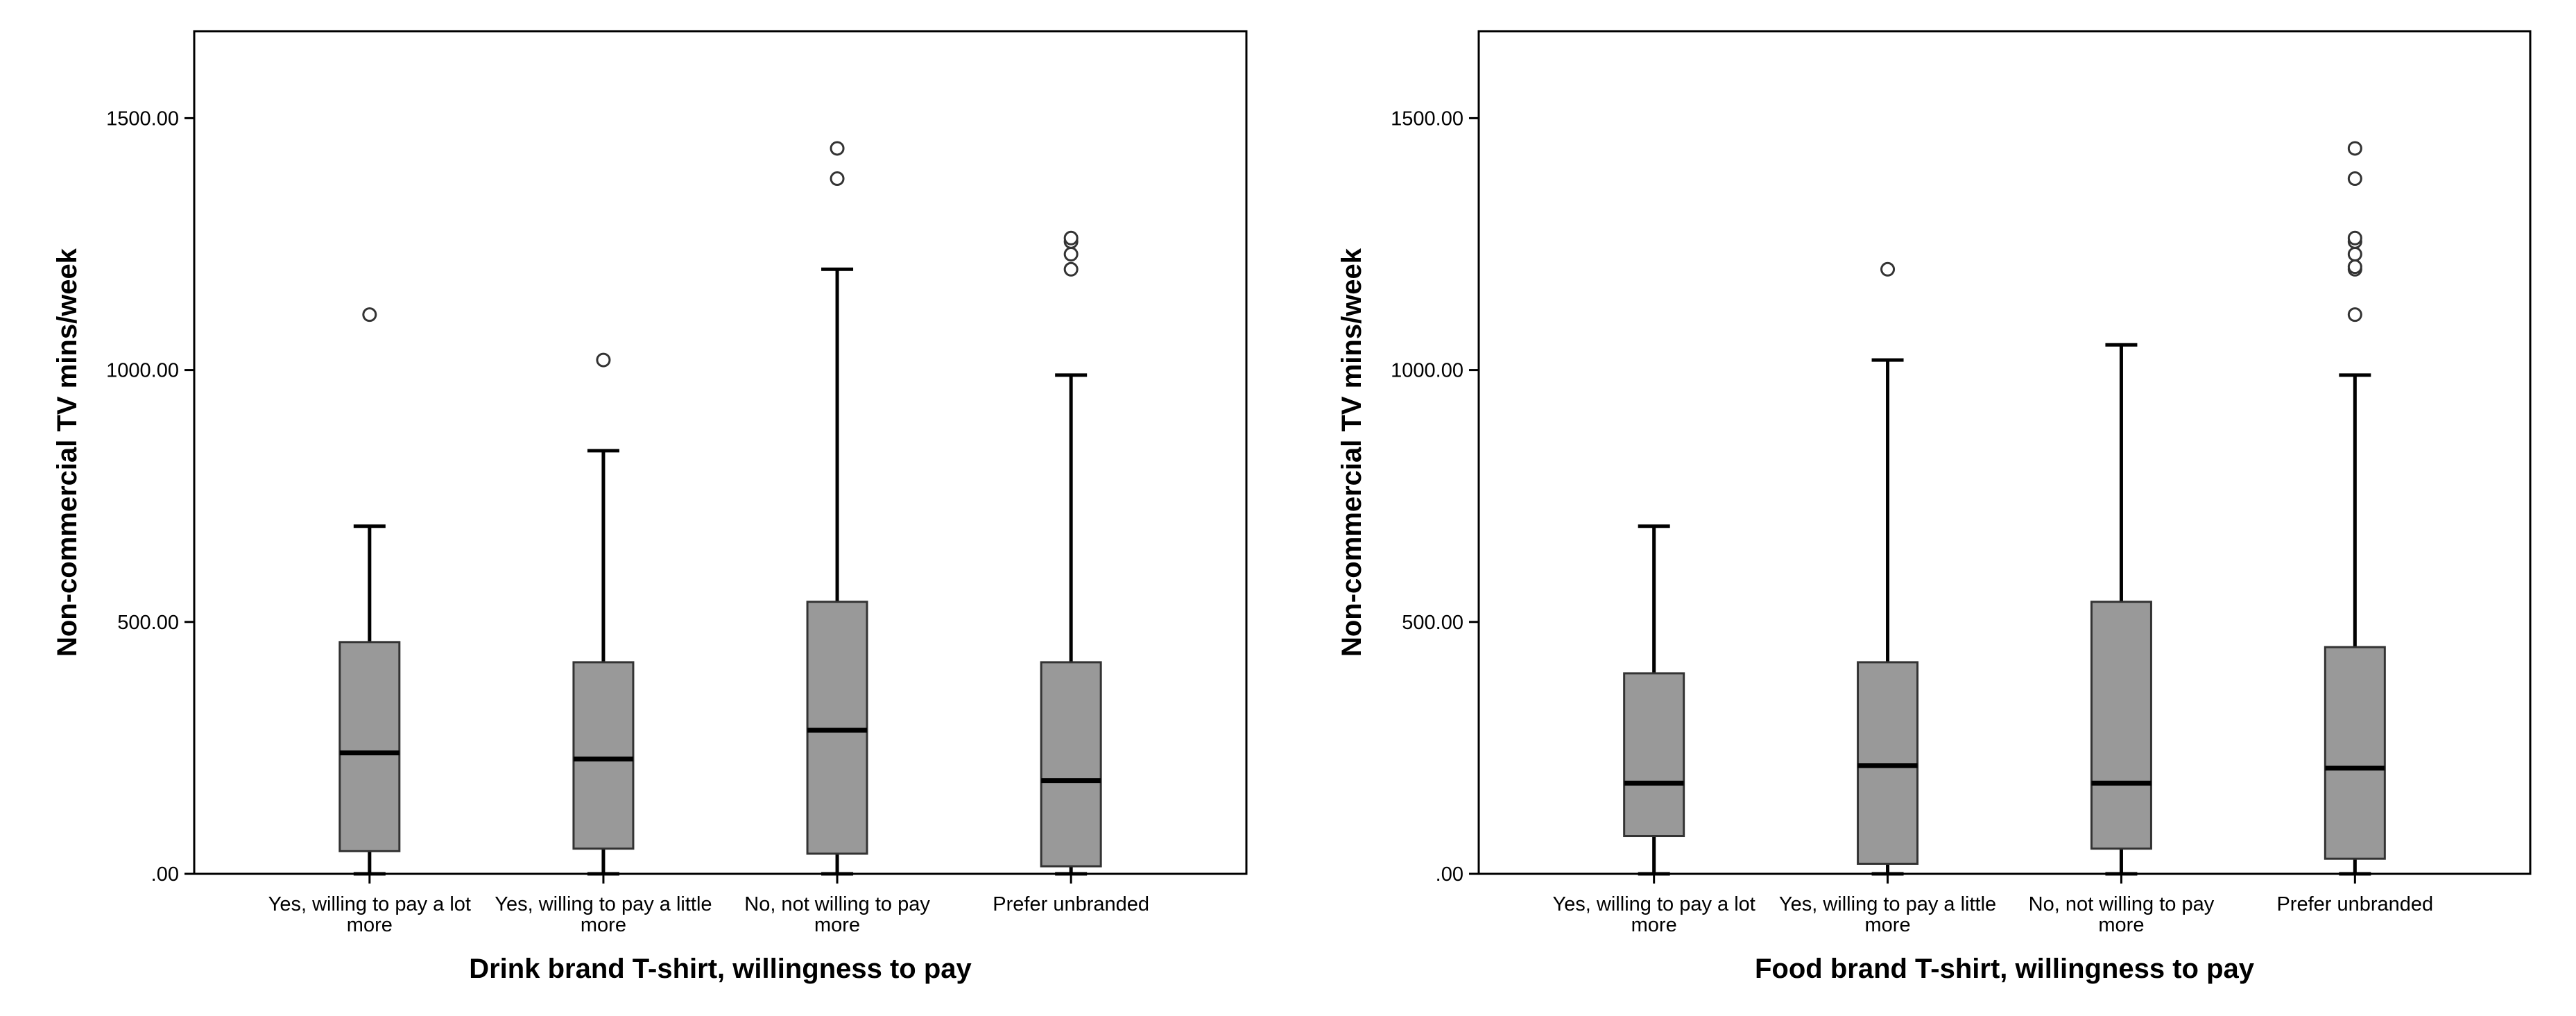 This screenshot has width=2576, height=1016. What do you see at coordinates (720, 969) in the screenshot?
I see `x-axis-title: Drink brand T-shirt, willingness to pay` at bounding box center [720, 969].